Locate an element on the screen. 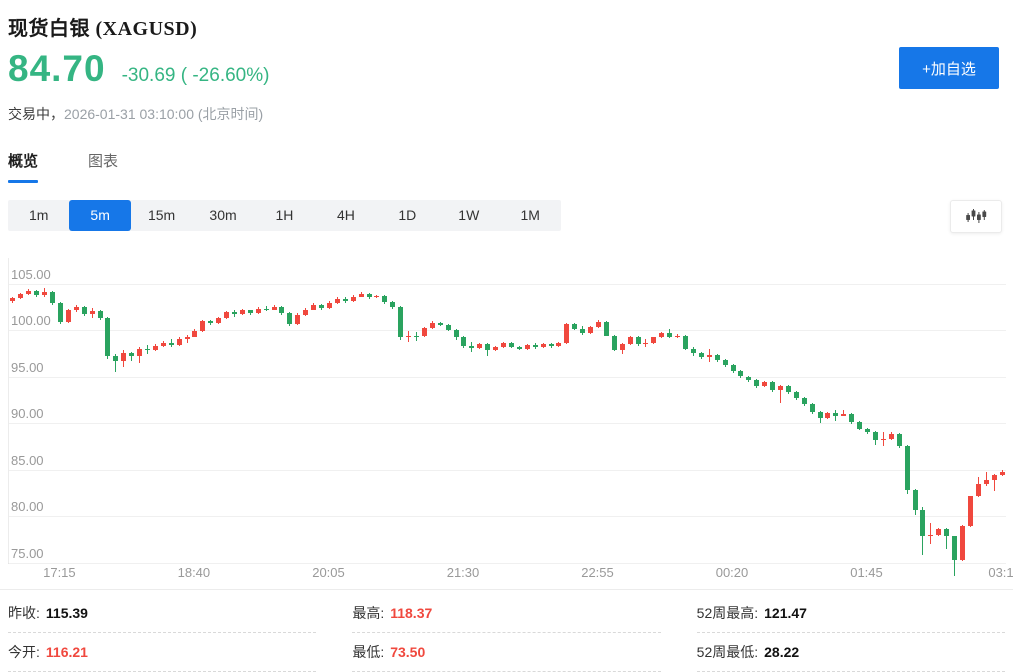 This screenshot has height=672, width=1013. stat-value: 118.37 is located at coordinates (411, 613).